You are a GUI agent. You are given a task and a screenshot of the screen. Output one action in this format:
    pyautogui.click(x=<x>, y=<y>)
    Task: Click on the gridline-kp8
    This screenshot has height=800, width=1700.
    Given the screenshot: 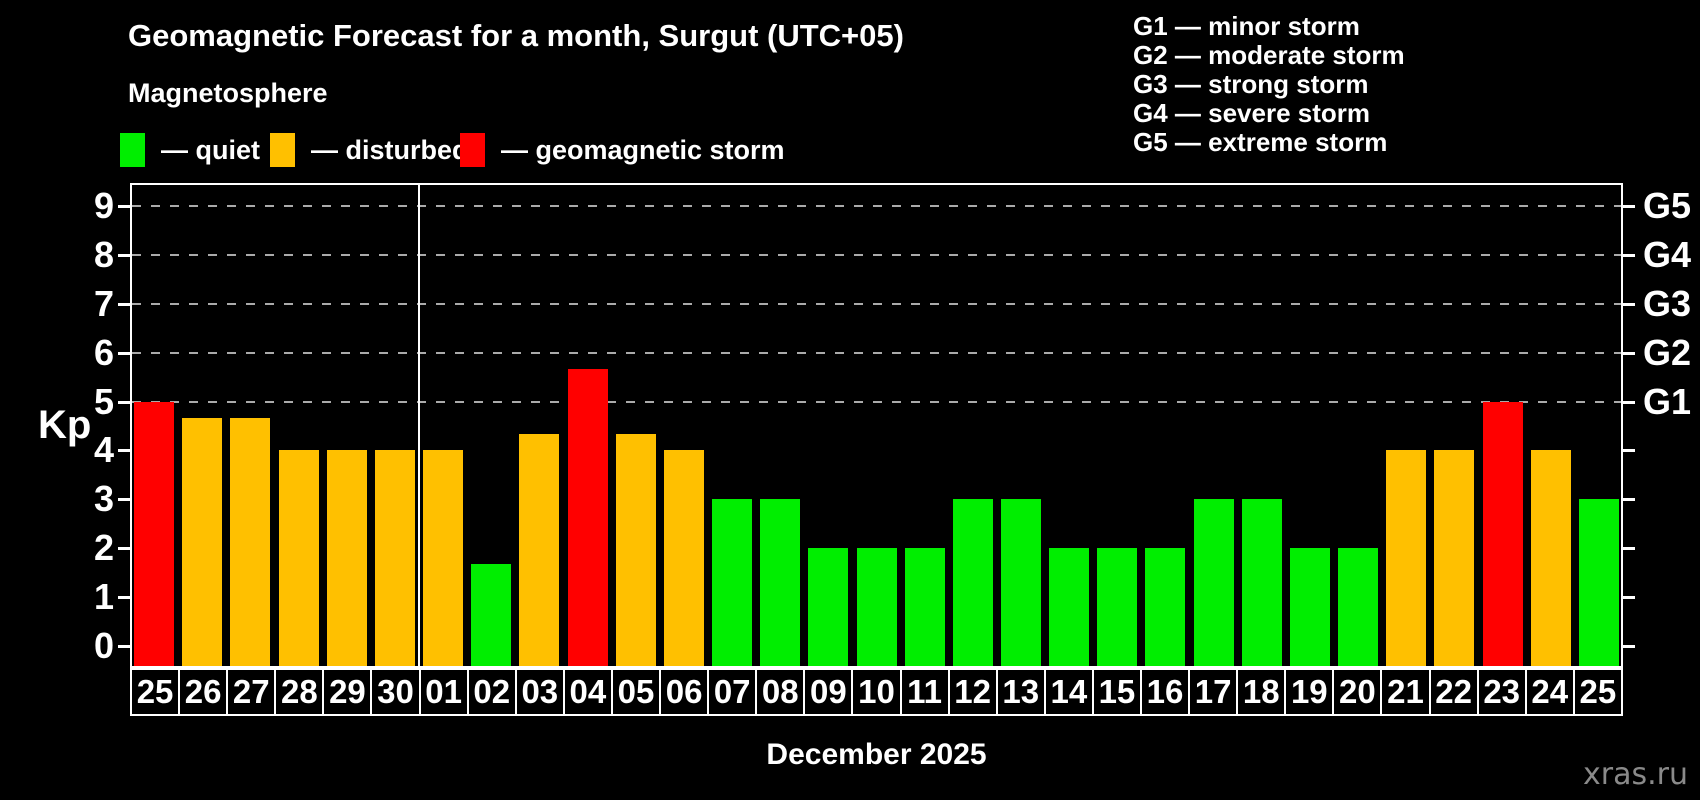 What is the action you would take?
    pyautogui.click(x=876, y=254)
    